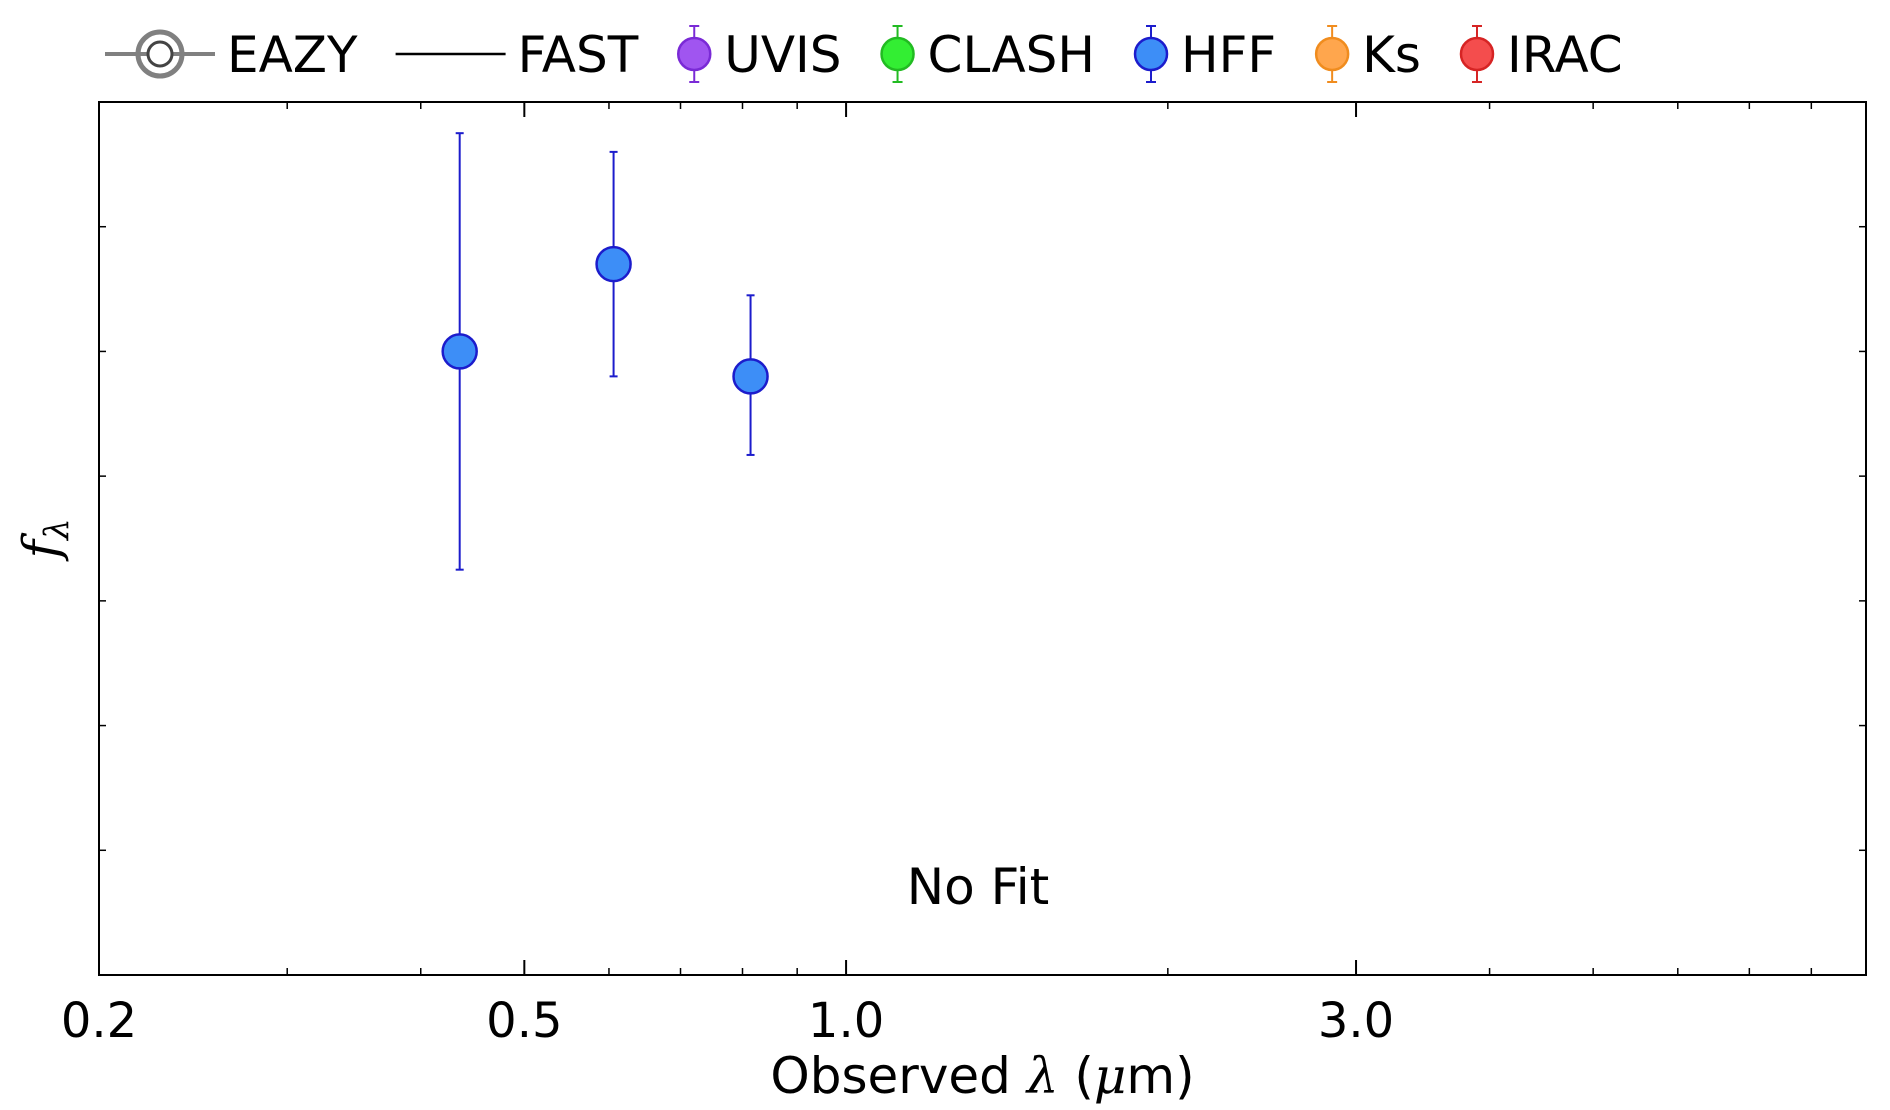 The width and height of the screenshot is (1890, 1110). I want to click on data-points, so click(605, 351).